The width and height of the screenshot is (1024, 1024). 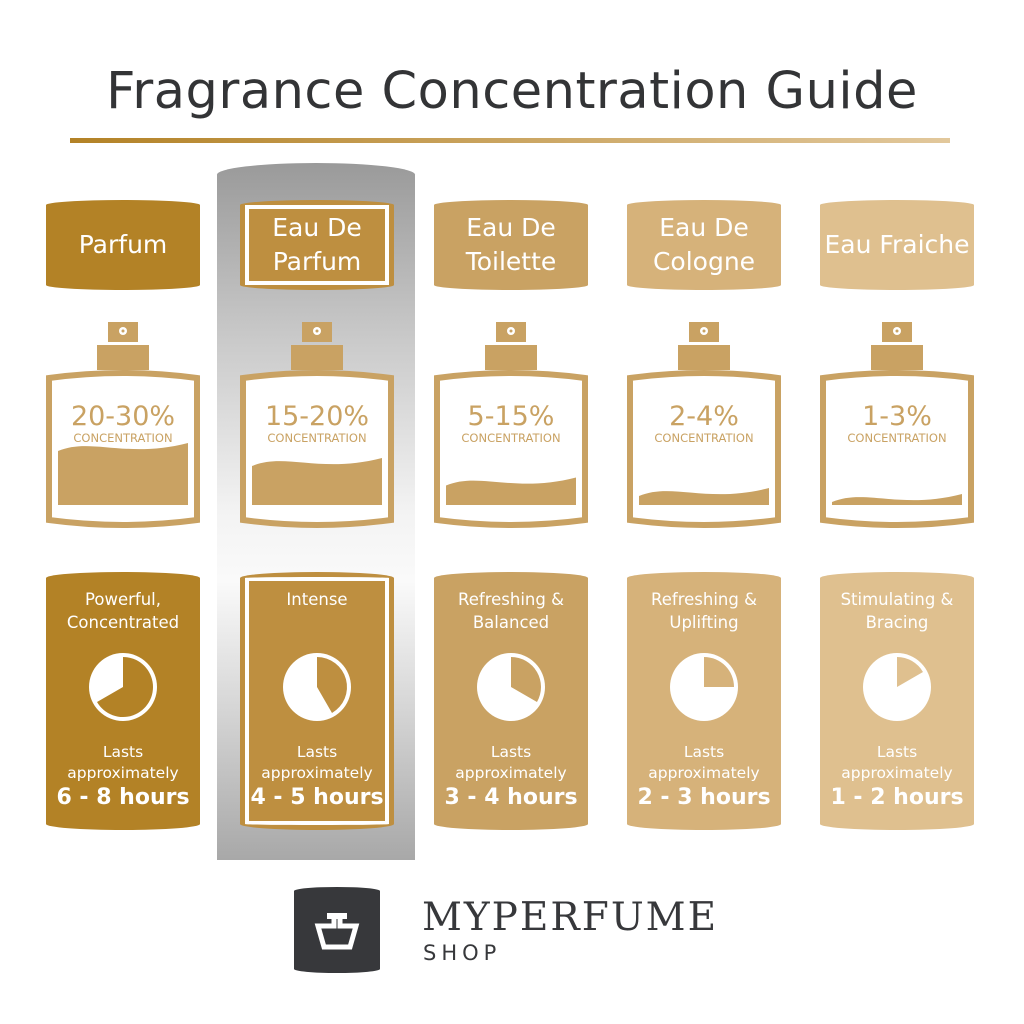 I want to click on duration-value: 4 - 5 hours, so click(x=317, y=797).